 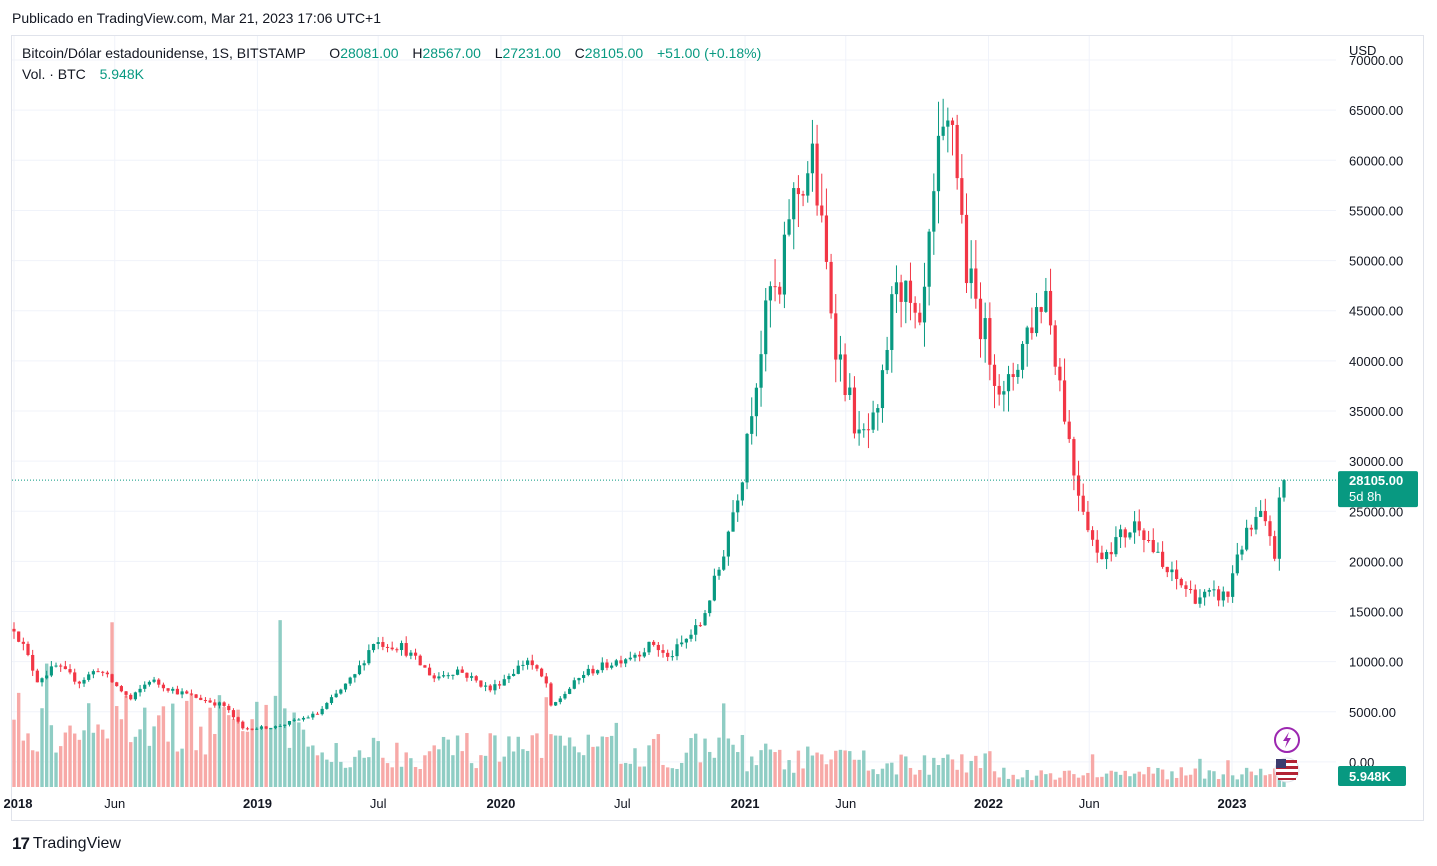 What do you see at coordinates (1287, 770) in the screenshot?
I see `us-flag-icon` at bounding box center [1287, 770].